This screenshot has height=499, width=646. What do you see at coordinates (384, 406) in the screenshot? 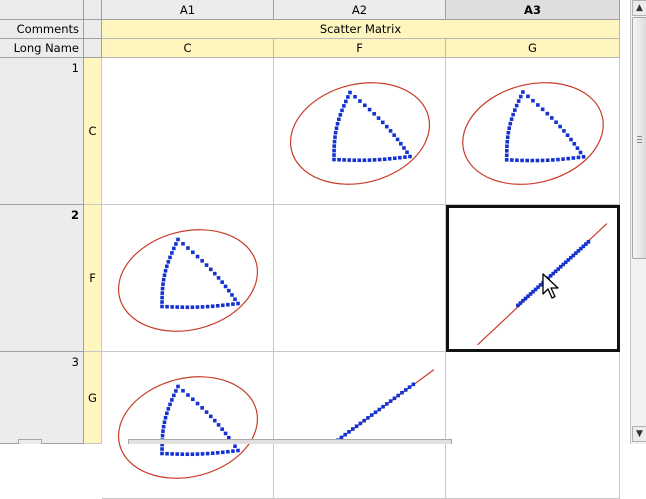
I see `scatter-plot-g-vs-f` at bounding box center [384, 406].